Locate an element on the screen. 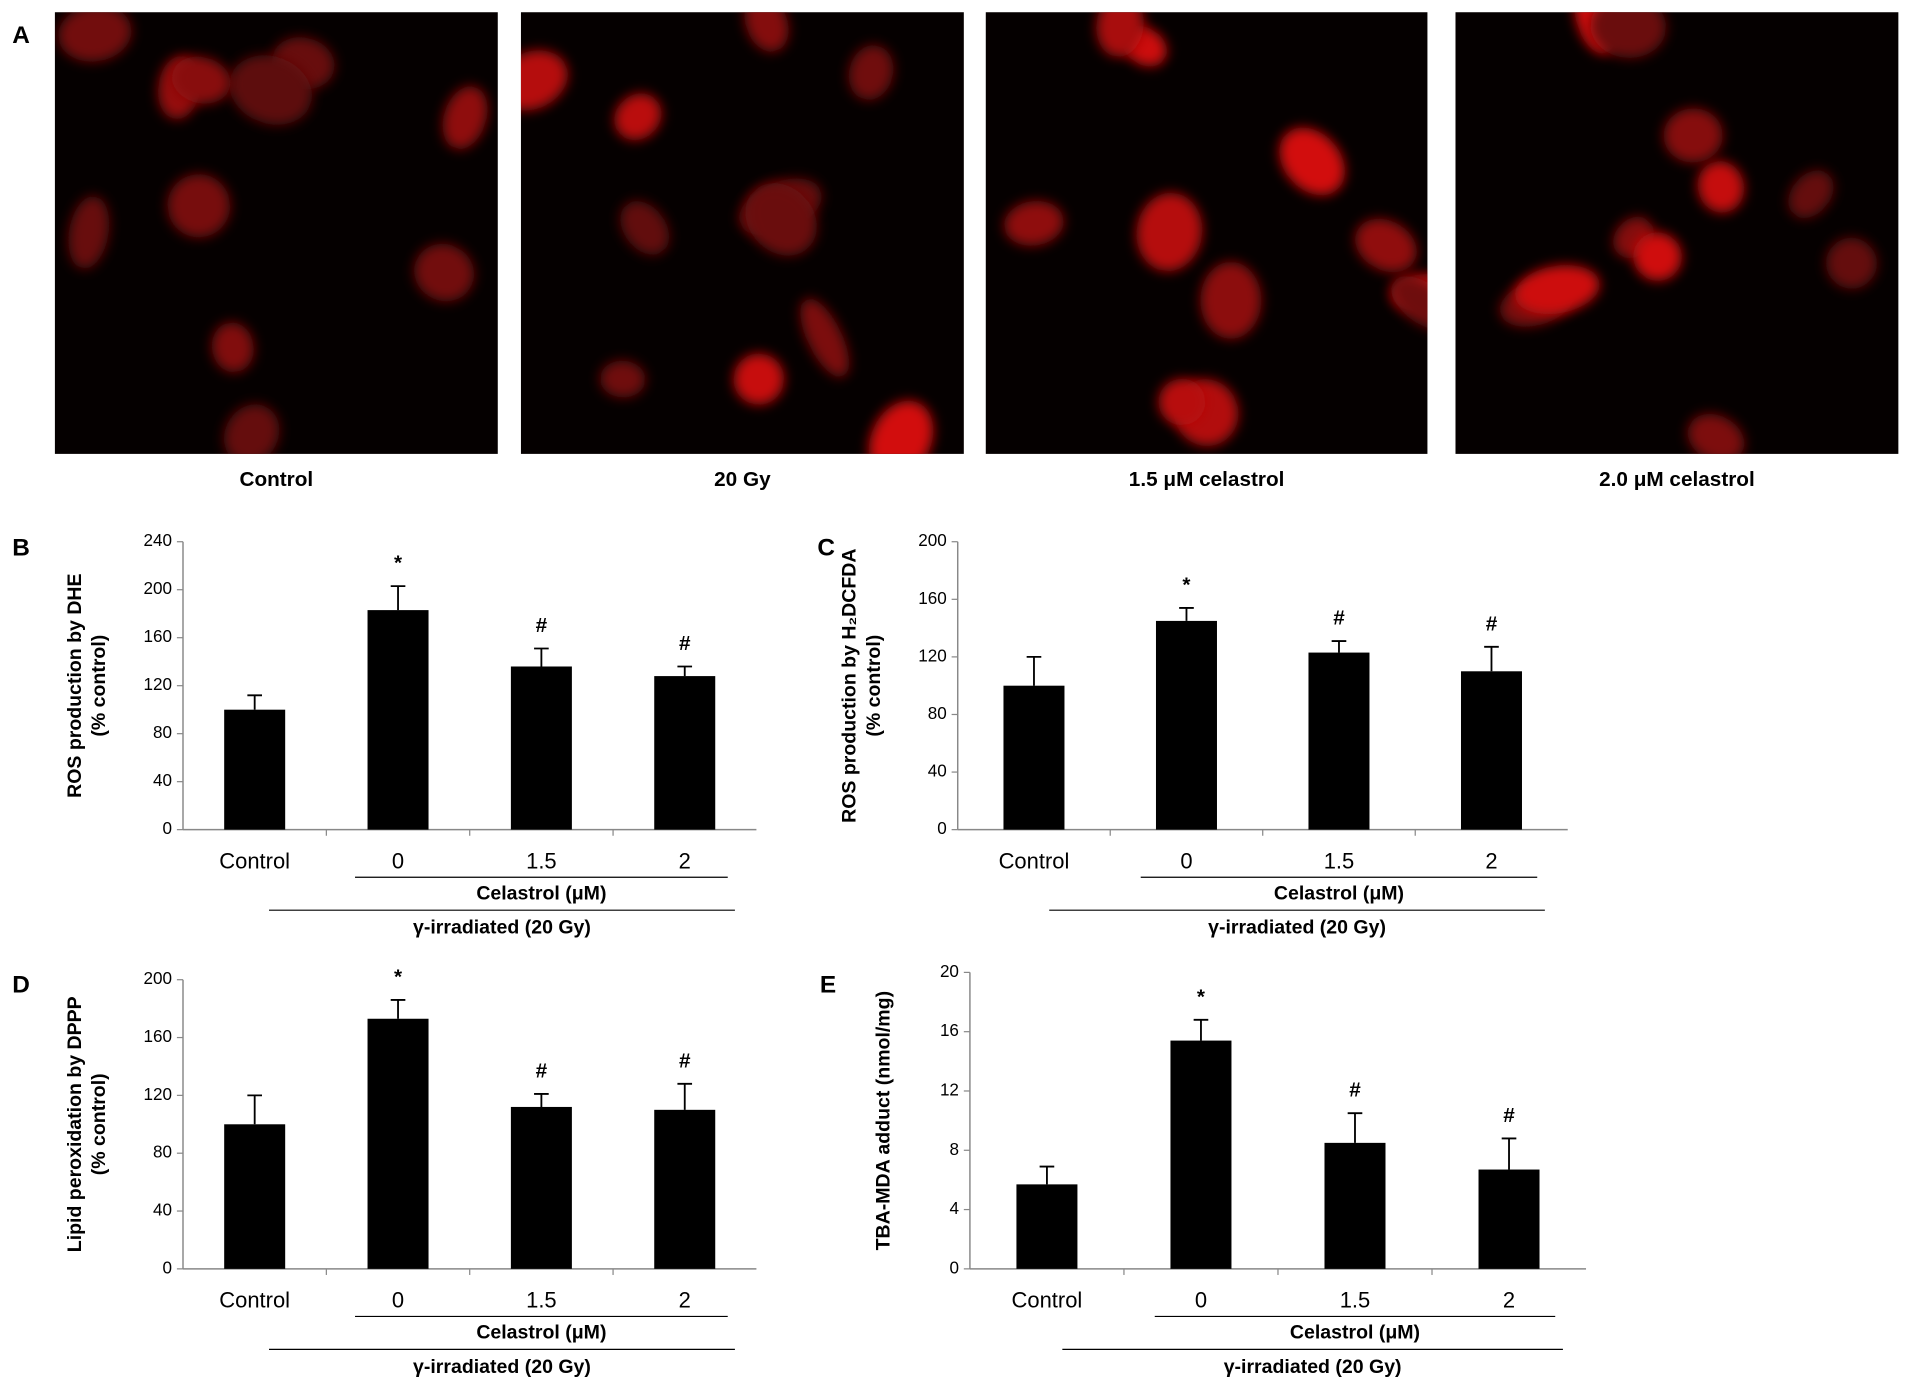 The width and height of the screenshot is (1913, 1397). micrograph is located at coordinates (276, 233).